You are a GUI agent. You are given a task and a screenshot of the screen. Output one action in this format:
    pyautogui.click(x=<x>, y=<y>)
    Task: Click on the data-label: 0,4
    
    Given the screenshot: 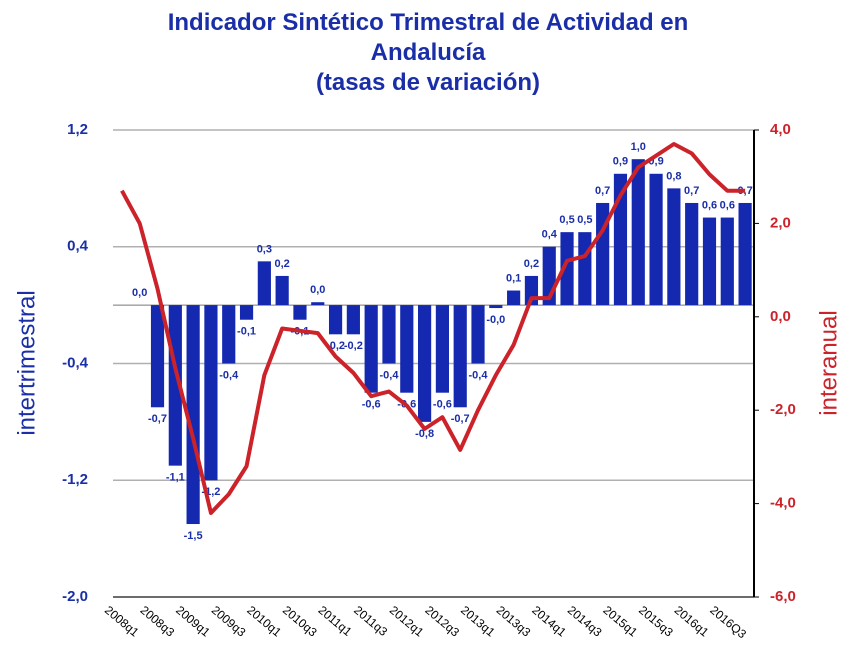 What is the action you would take?
    pyautogui.click(x=550, y=235)
    